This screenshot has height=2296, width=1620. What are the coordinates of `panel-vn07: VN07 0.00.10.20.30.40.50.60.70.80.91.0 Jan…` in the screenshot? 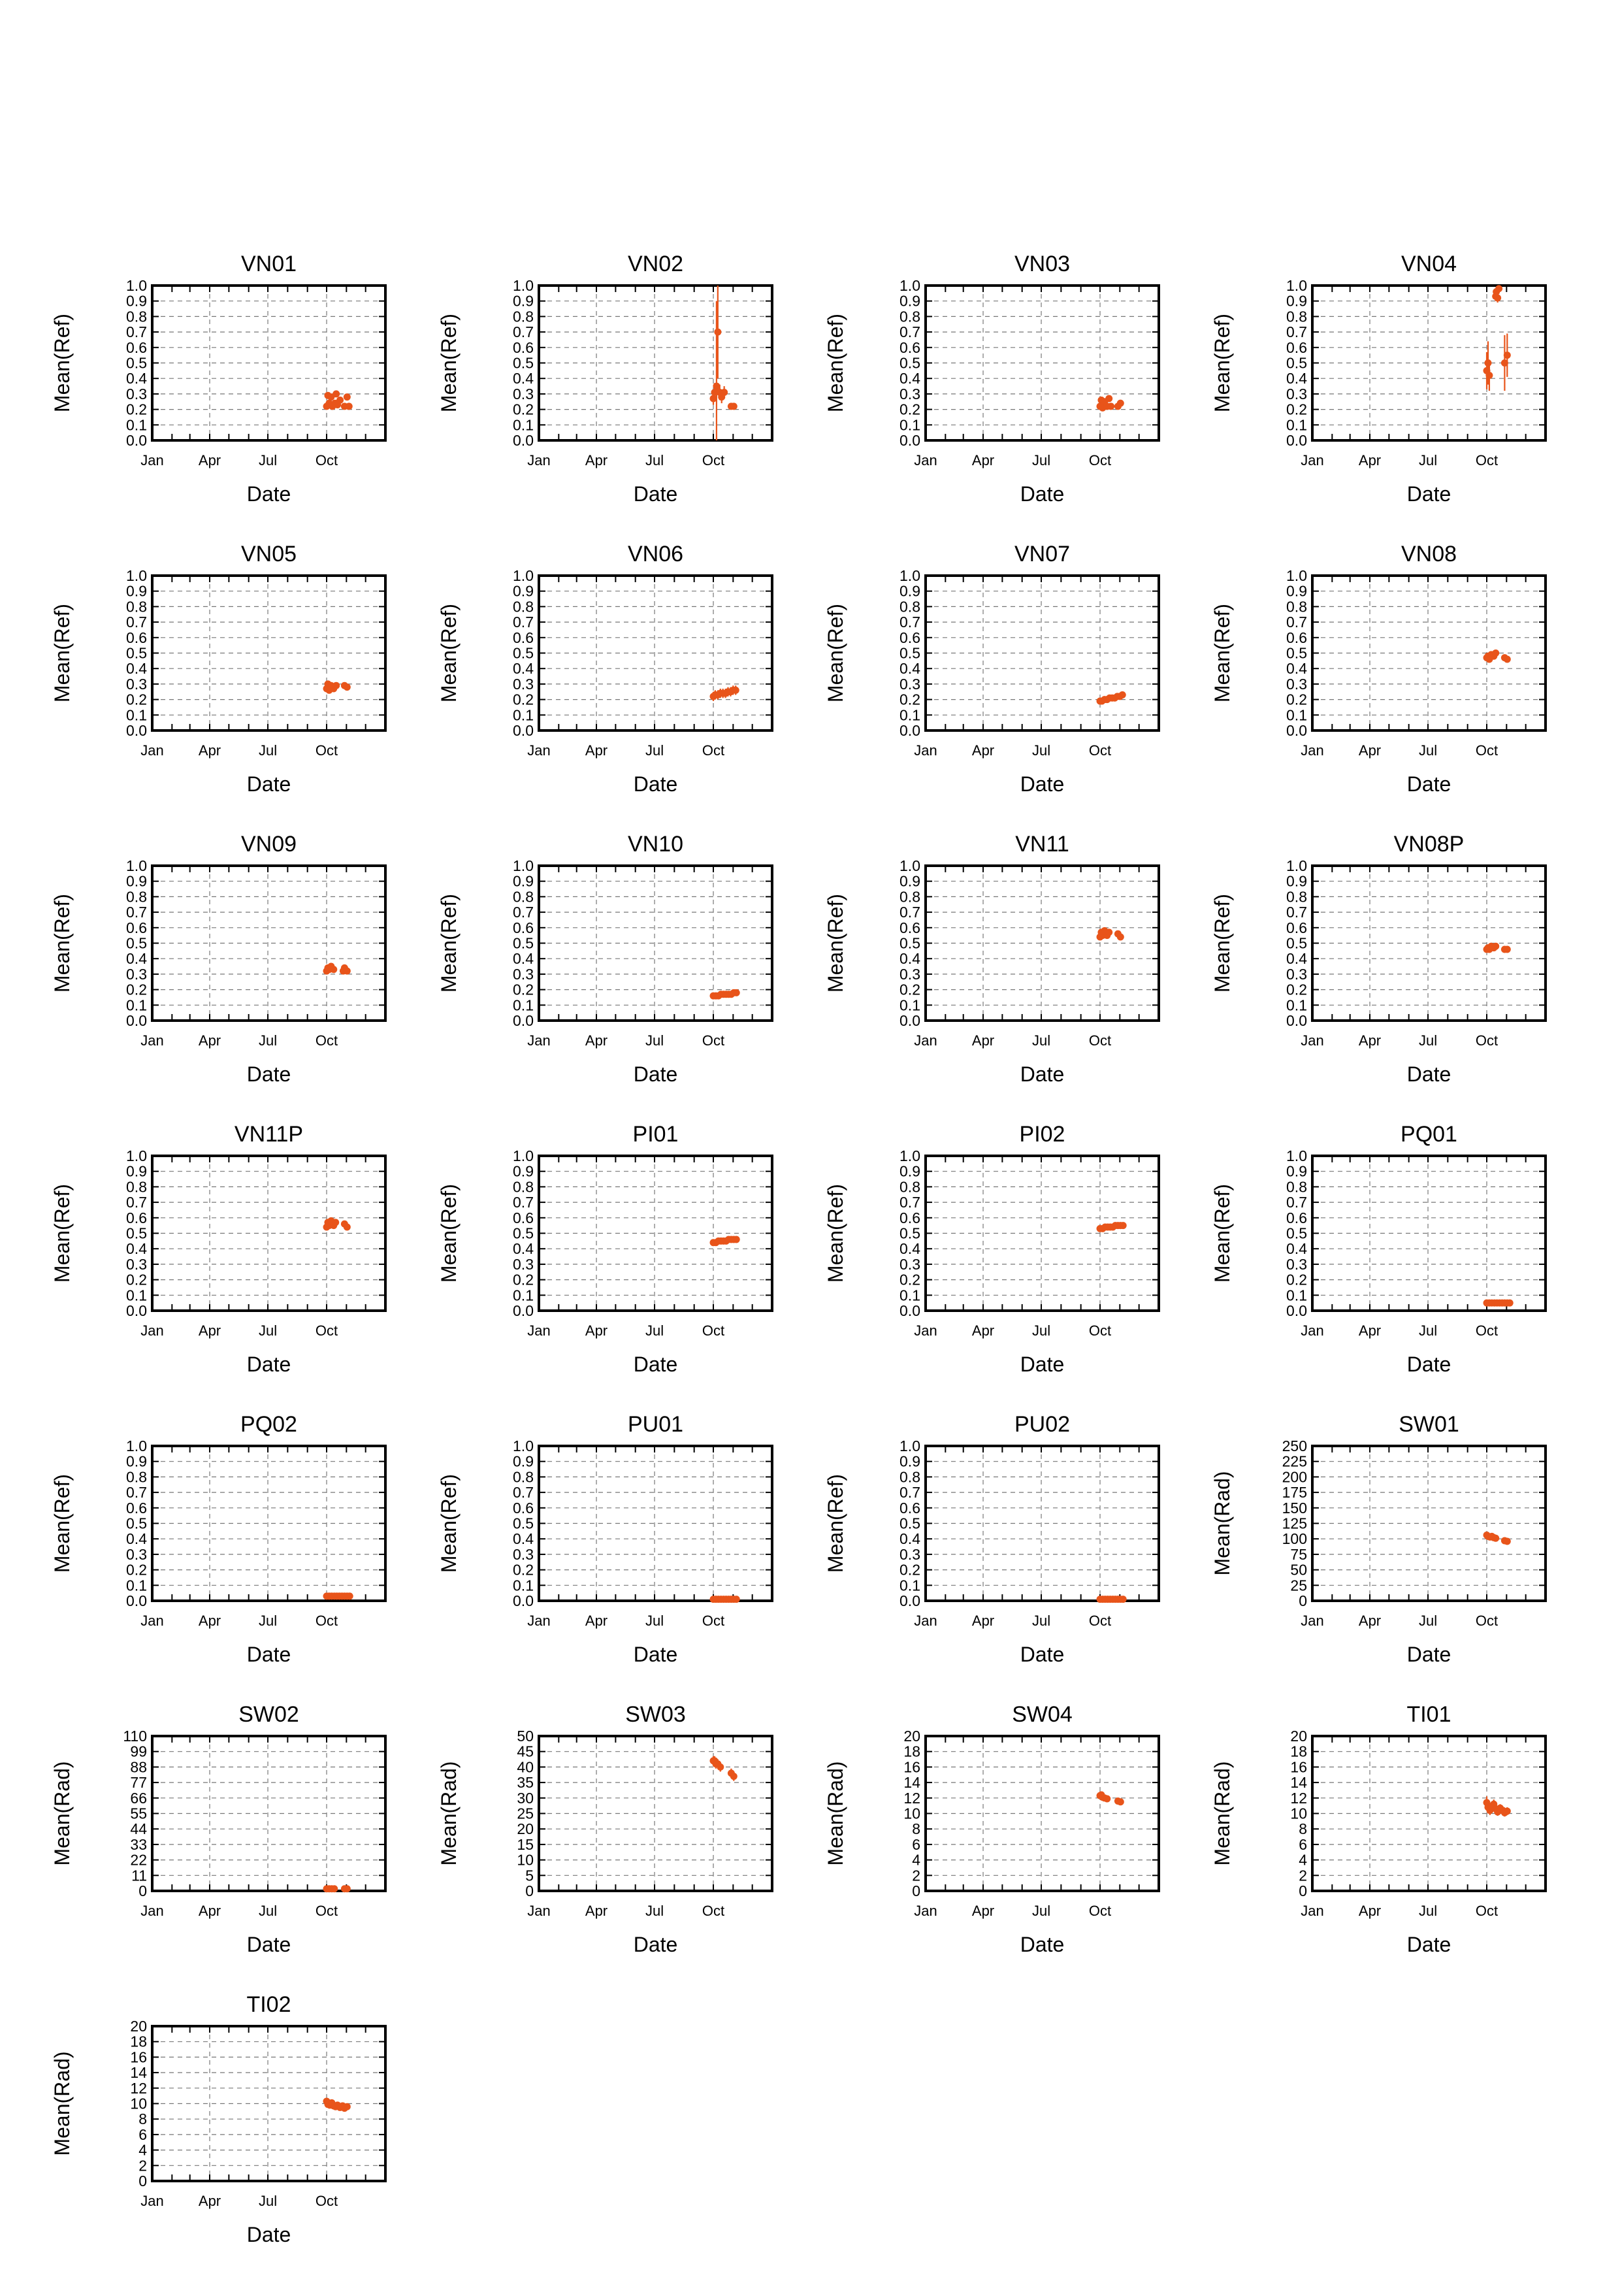 It's located at (992, 669).